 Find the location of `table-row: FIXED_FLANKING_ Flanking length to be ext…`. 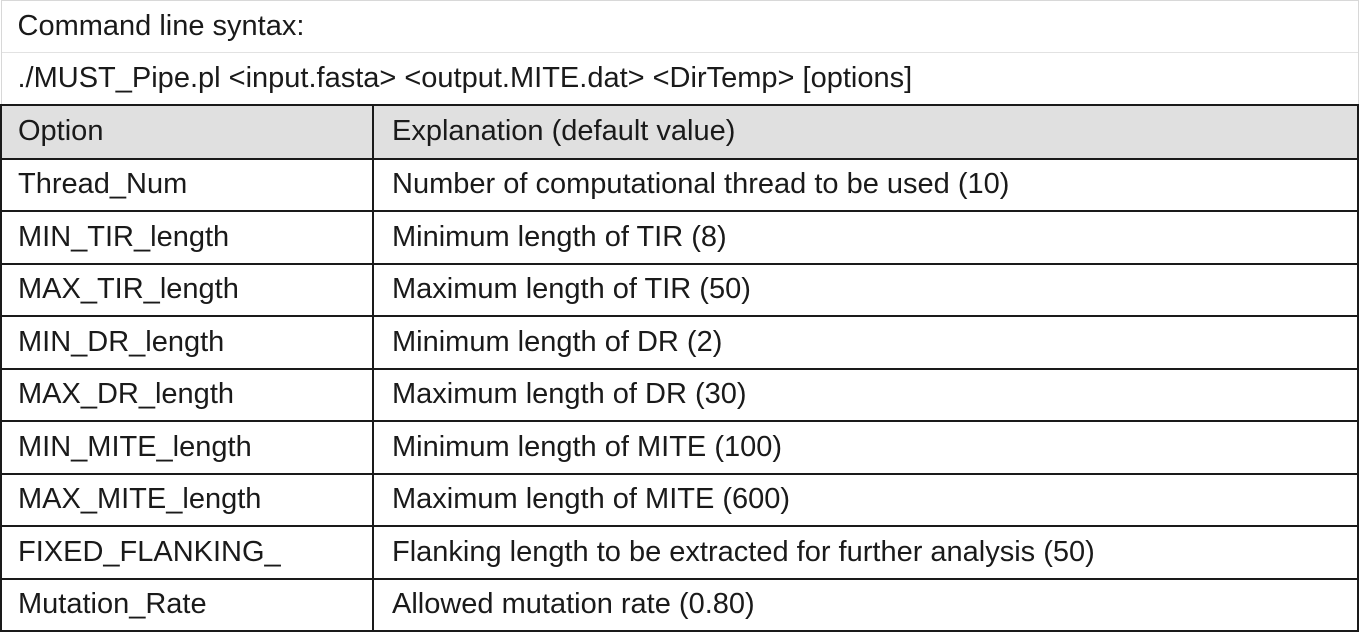

table-row: FIXED_FLANKING_ Flanking length to be ext… is located at coordinates (679, 552).